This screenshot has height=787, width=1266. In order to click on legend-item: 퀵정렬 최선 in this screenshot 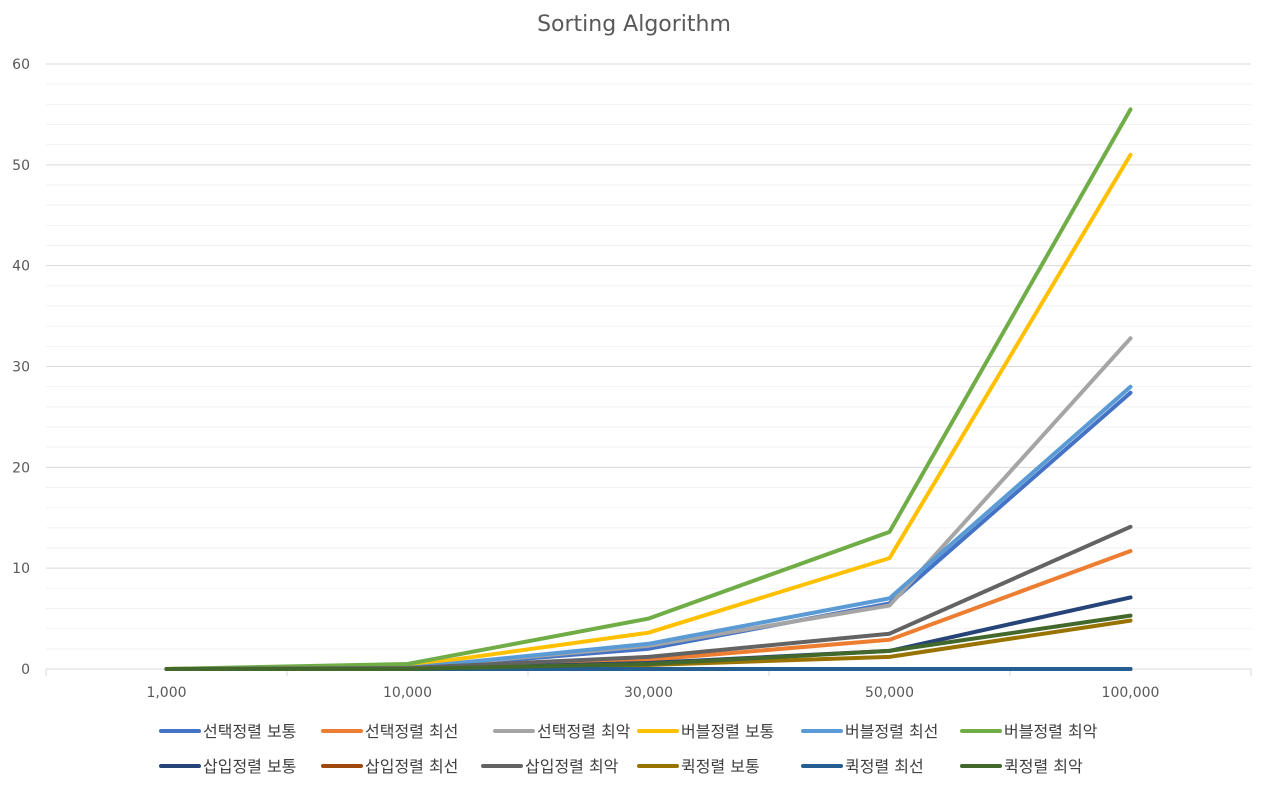, I will do `click(862, 766)`.